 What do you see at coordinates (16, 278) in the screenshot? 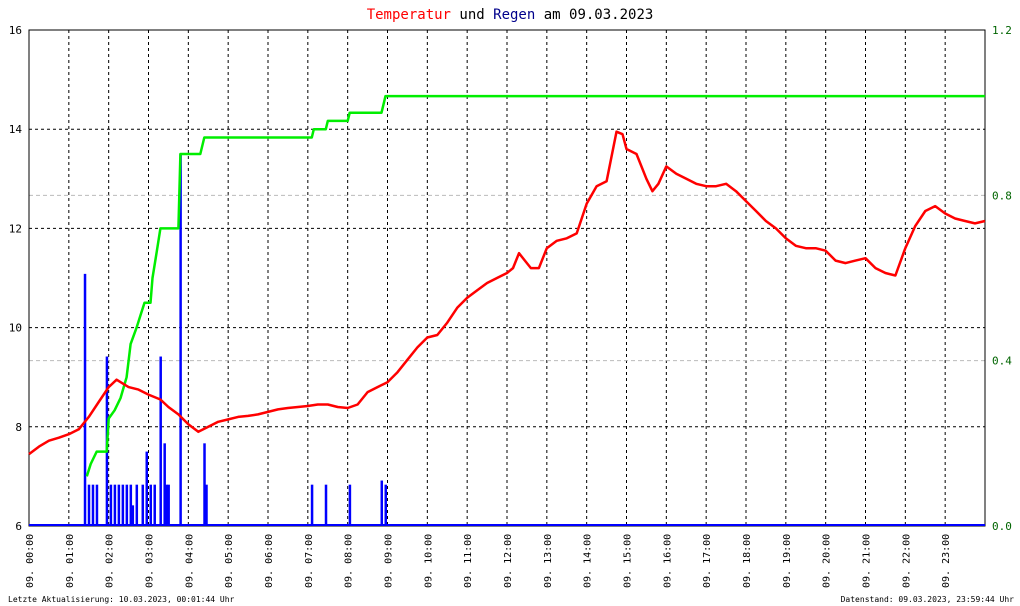
I see `left-axis: 6 8 10 12 14 16` at bounding box center [16, 278].